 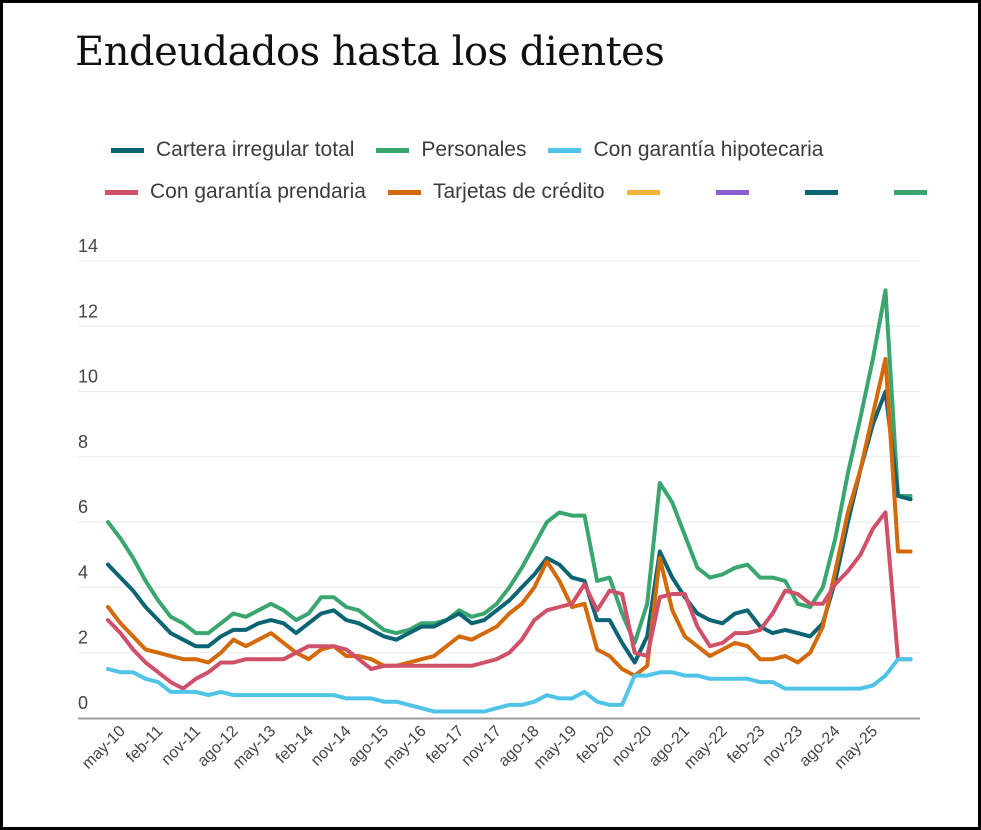 I want to click on x-tick-label: may-10, so click(x=104, y=748).